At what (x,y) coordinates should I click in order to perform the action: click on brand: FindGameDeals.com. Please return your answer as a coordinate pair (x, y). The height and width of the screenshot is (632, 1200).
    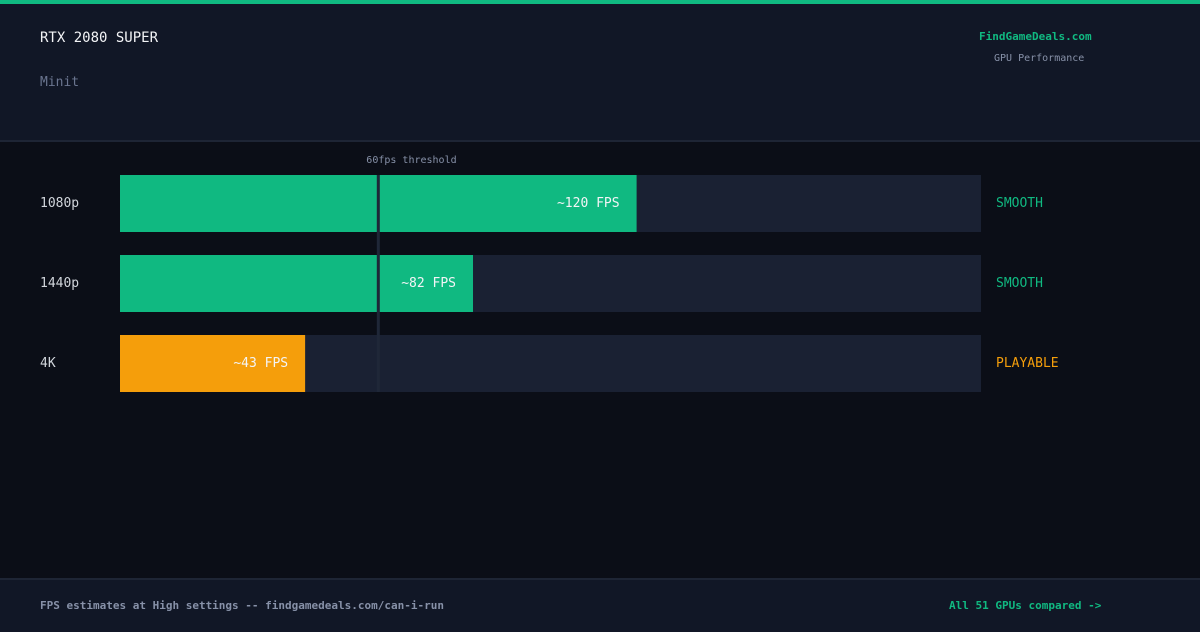
    Looking at the image, I should click on (1035, 36).